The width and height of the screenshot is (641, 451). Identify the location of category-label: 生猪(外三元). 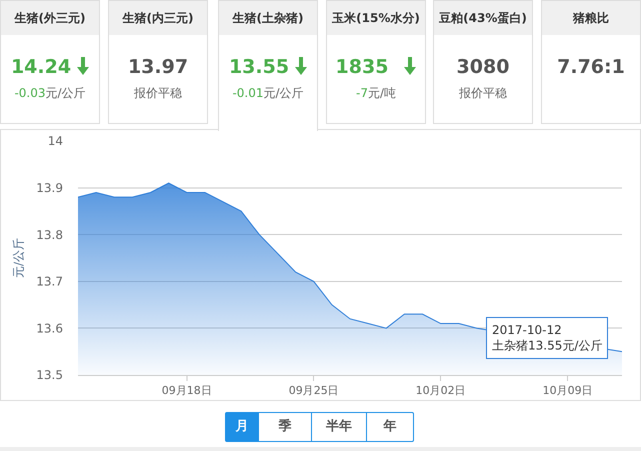
(50, 18).